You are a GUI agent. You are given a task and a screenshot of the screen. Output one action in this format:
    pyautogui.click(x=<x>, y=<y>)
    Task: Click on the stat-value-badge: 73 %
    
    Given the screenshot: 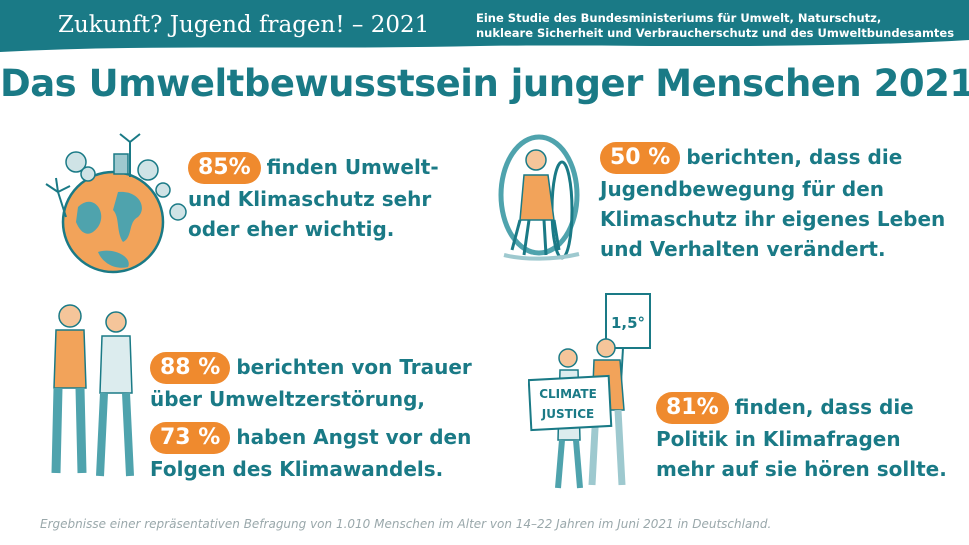 What is the action you would take?
    pyautogui.click(x=190, y=438)
    